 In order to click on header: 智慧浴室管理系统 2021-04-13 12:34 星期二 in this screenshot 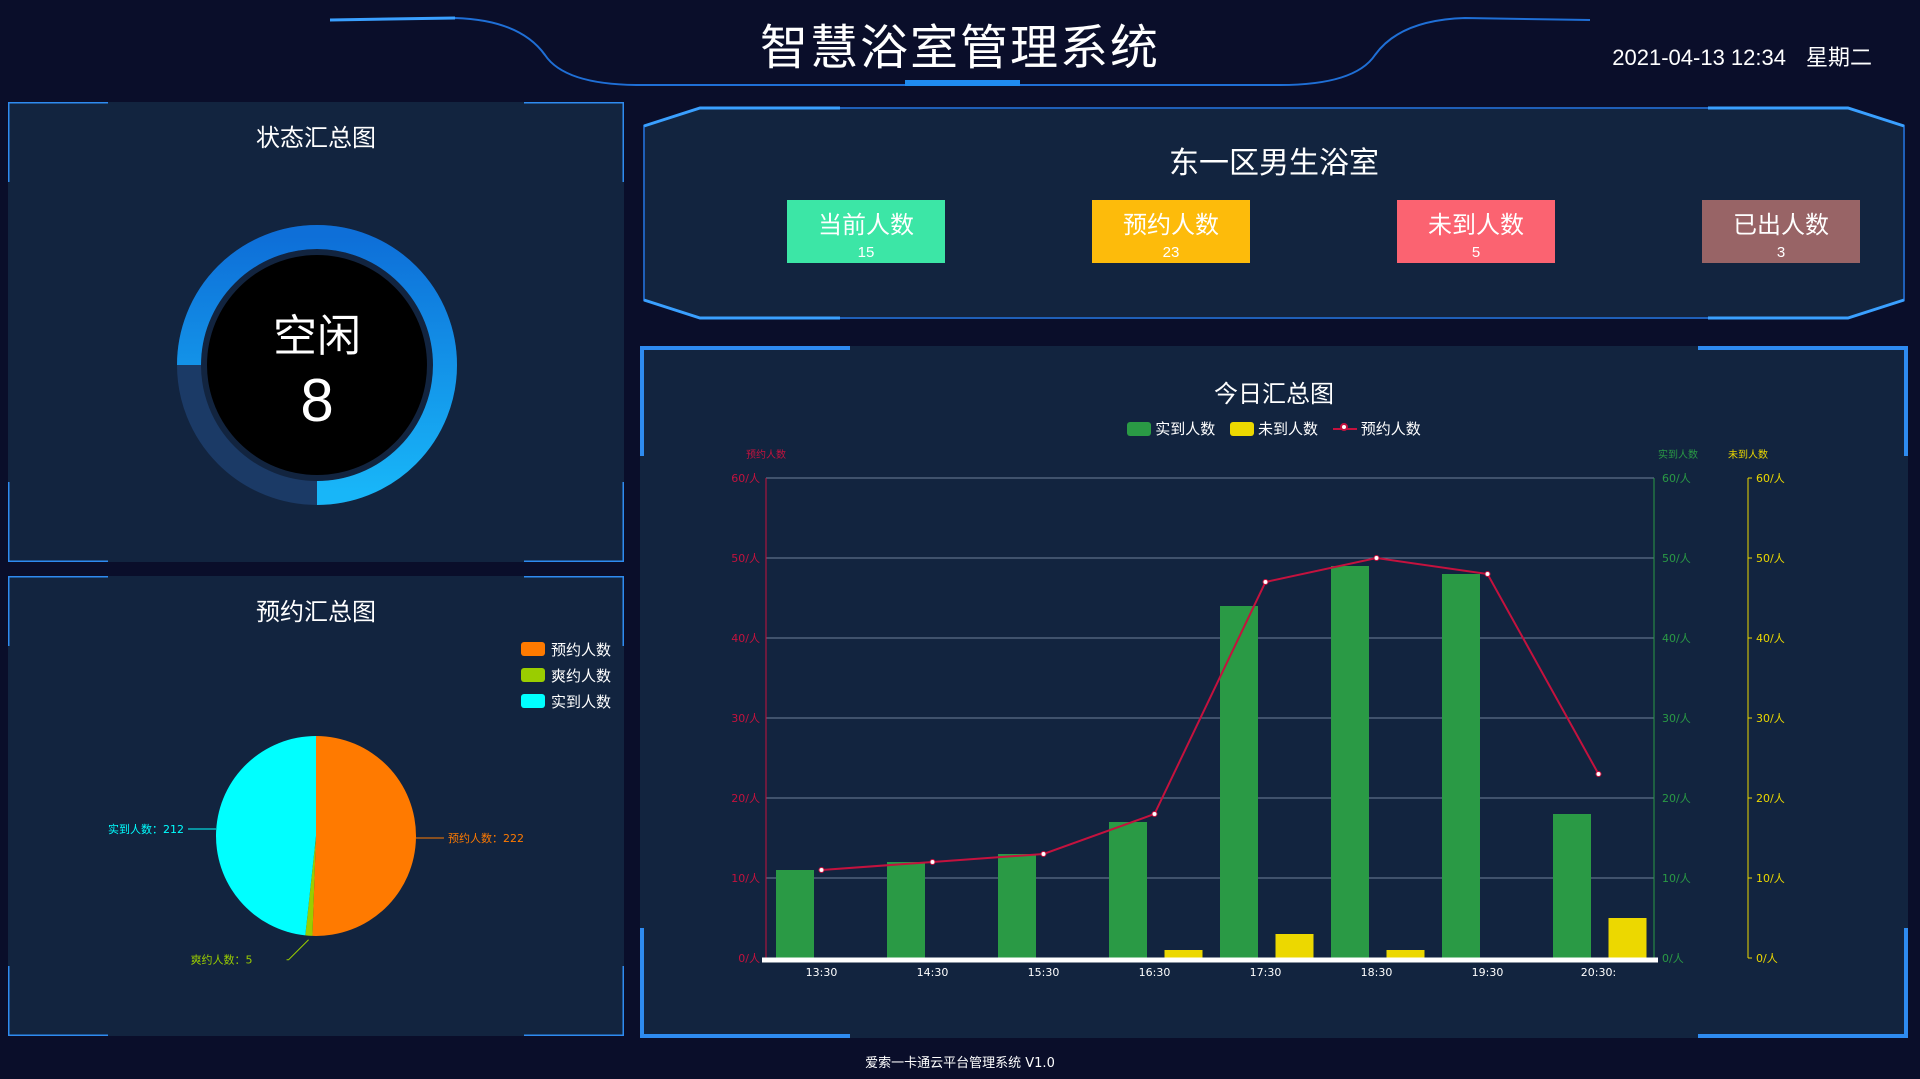, I will do `click(960, 50)`.